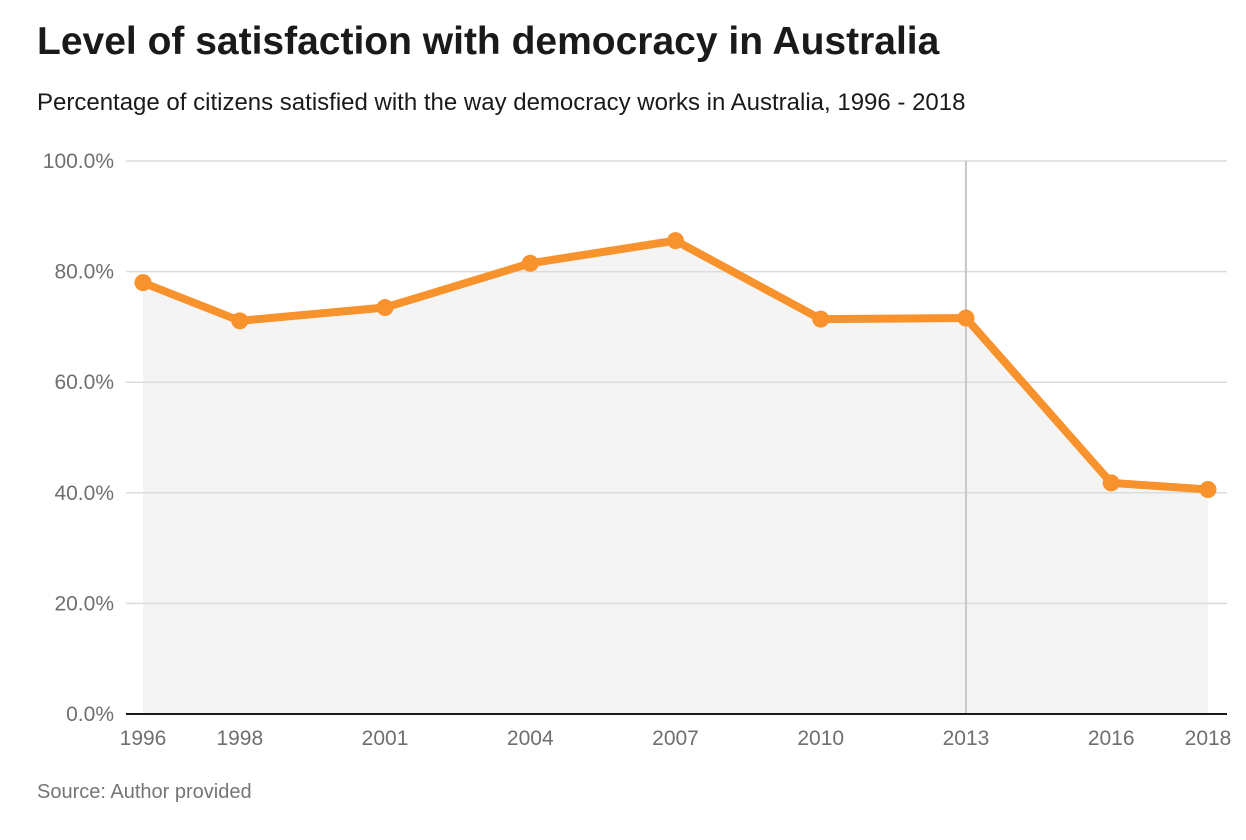 The width and height of the screenshot is (1246, 840). I want to click on x-tick-label: 2007, so click(675, 738).